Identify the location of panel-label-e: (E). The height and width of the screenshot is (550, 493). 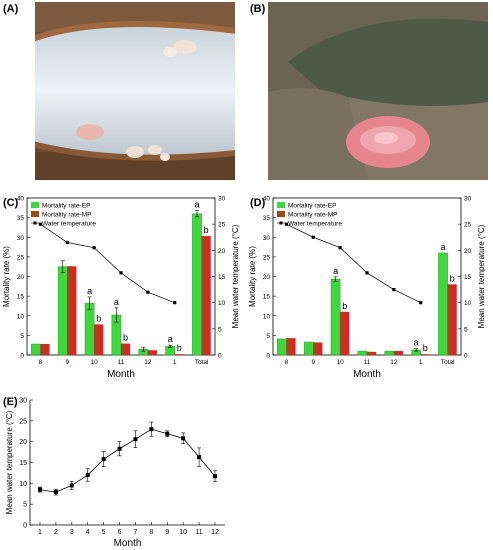
(10, 402).